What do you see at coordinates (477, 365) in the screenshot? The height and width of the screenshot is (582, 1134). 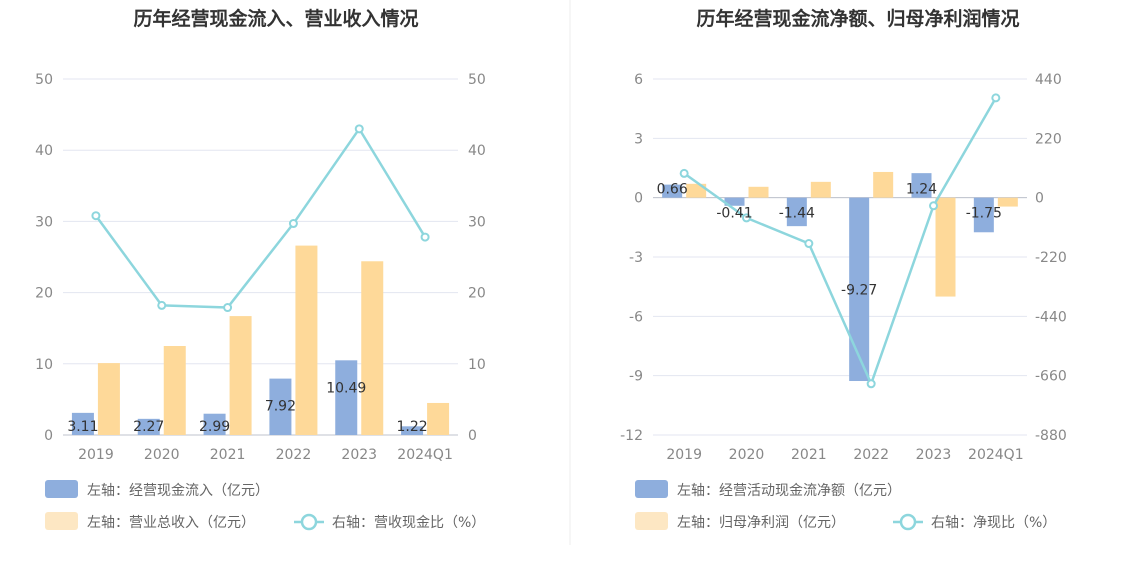 I see `y-tick-label-right: 10` at bounding box center [477, 365].